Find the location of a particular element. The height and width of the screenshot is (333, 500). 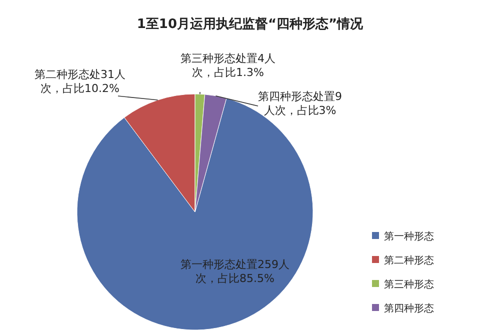

legend-label: 第一种形态 is located at coordinates (409, 236).